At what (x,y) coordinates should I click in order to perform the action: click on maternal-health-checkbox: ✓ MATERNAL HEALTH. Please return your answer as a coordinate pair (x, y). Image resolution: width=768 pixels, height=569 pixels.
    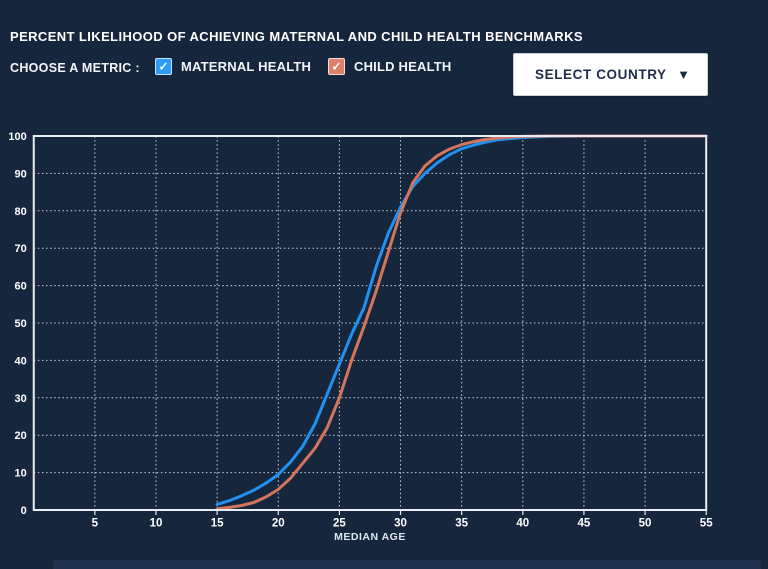
    Looking at the image, I should click on (233, 66).